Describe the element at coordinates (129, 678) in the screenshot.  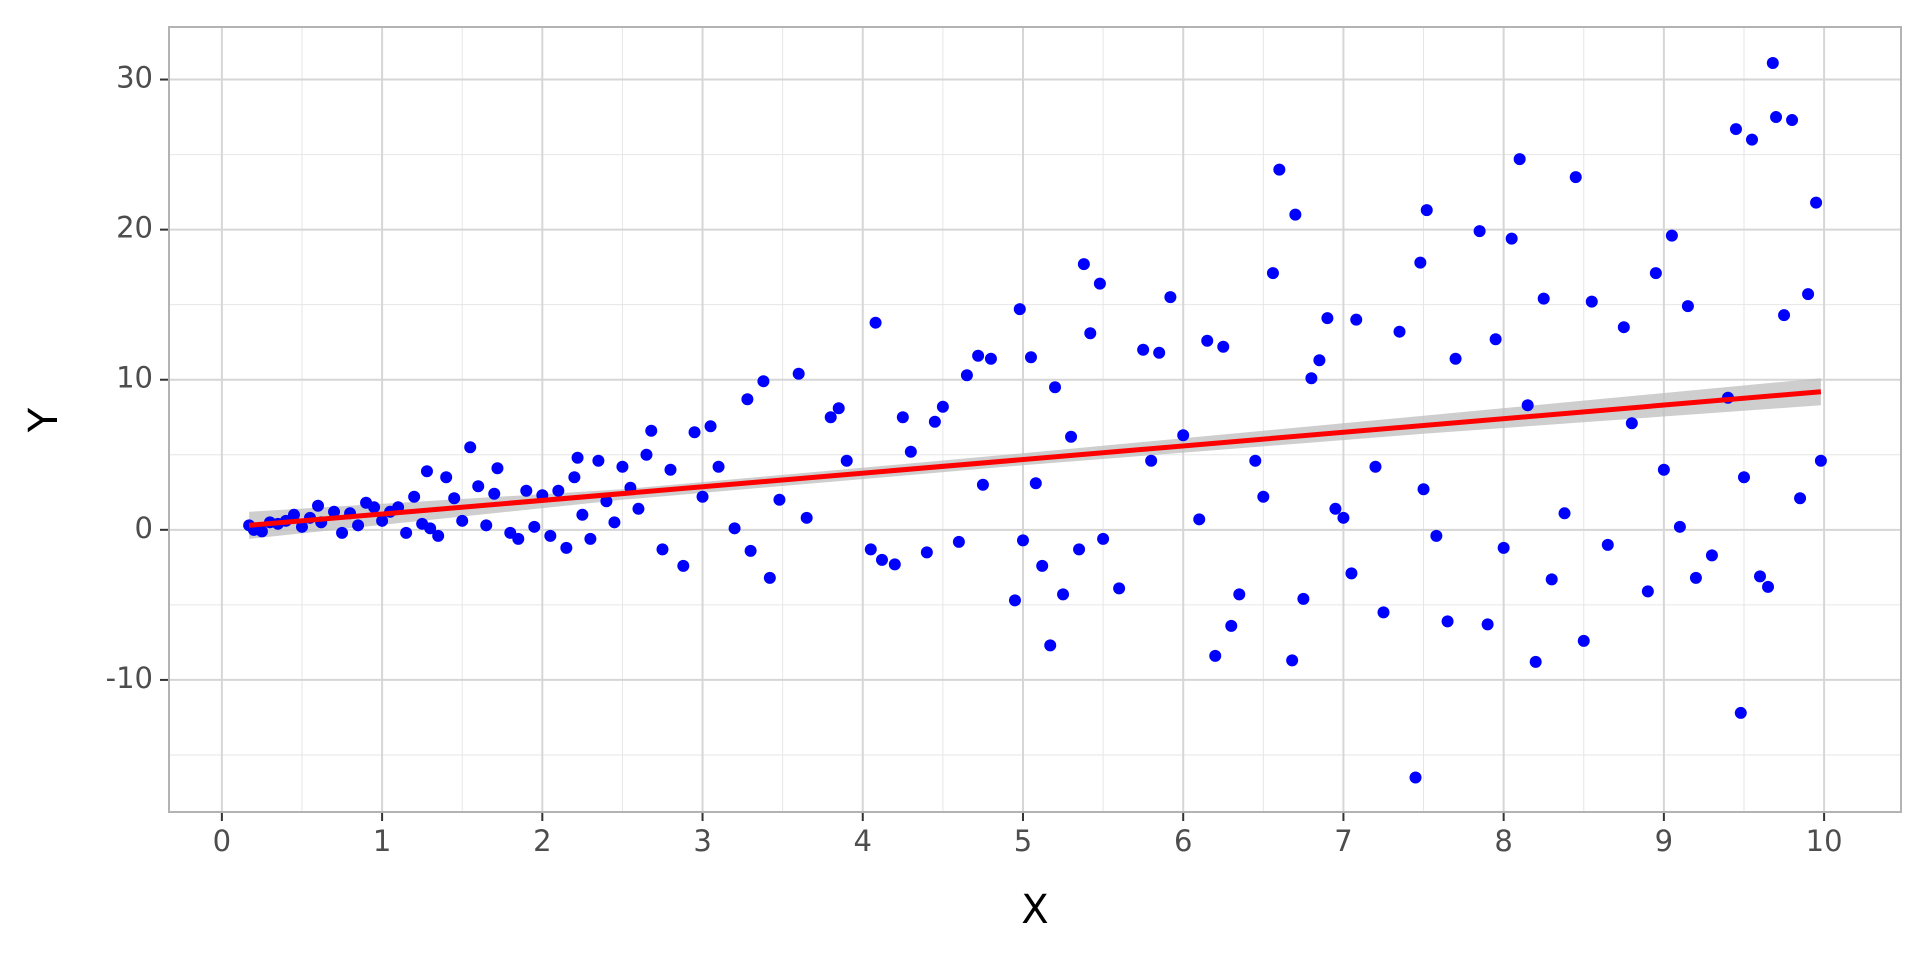
I see `y-tick-label: -10` at that location.